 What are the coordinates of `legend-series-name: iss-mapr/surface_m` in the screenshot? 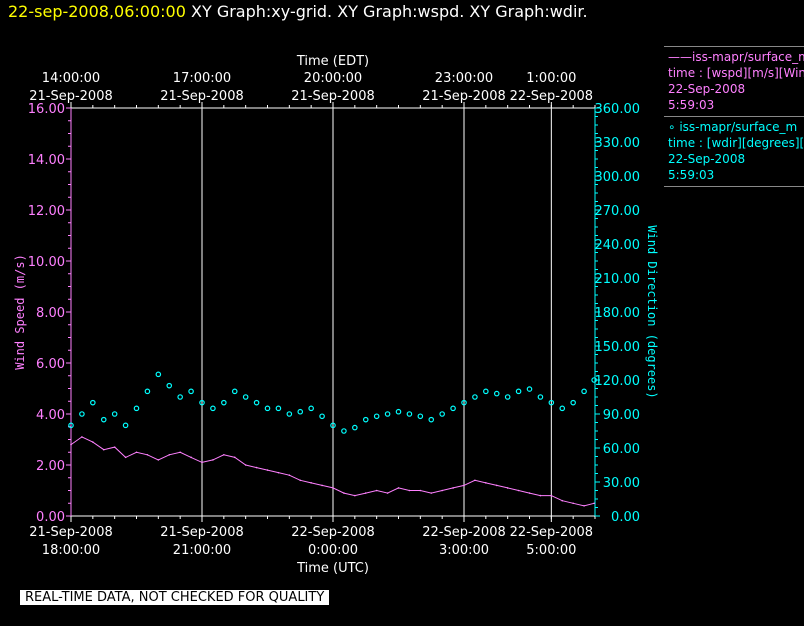 It's located at (748, 57).